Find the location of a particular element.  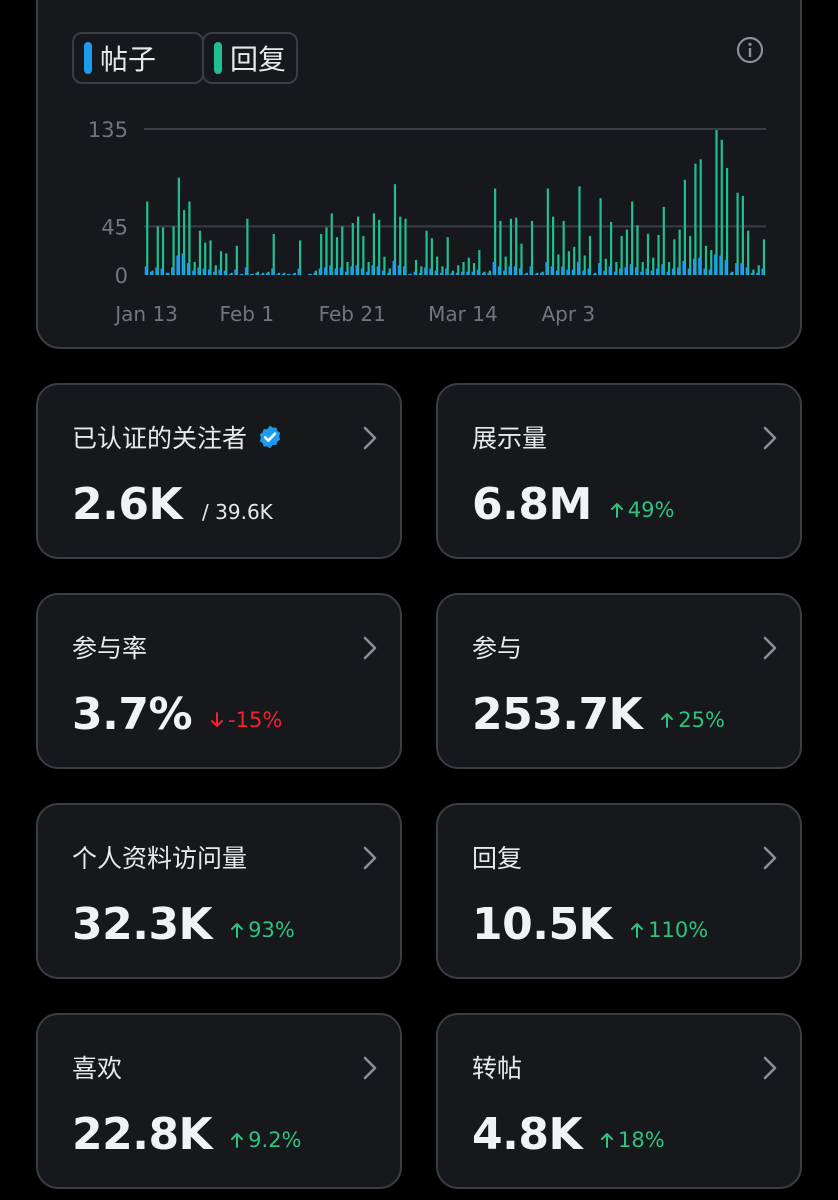

metric-card-engagement-rate: 参与率 3.7% -15% is located at coordinates (219, 681).